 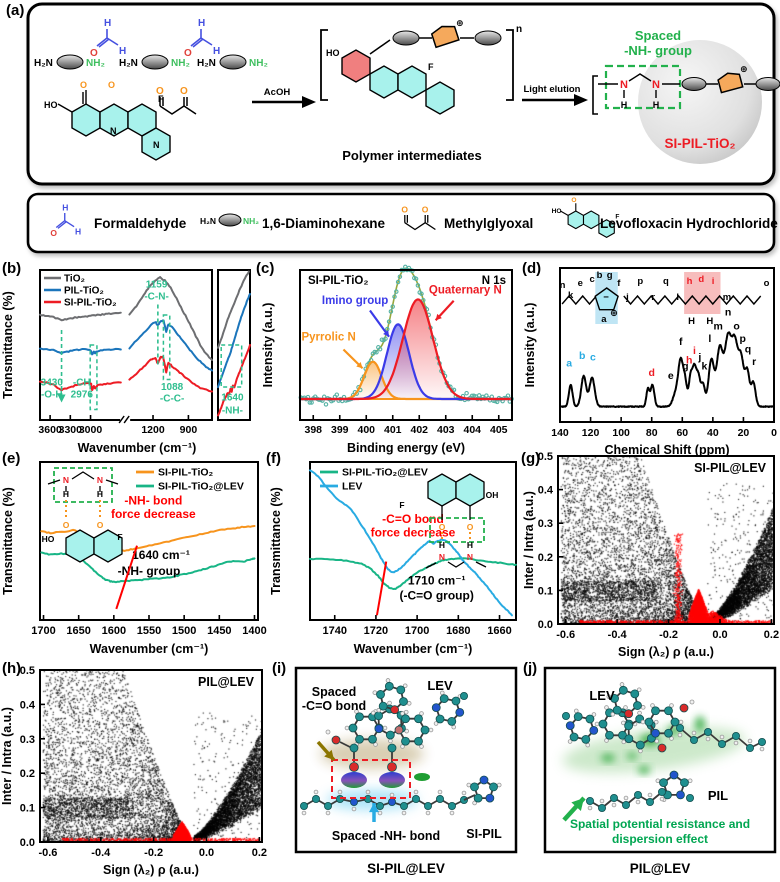 I want to click on y-axis-title: Transmittance (%), so click(x=8, y=345).